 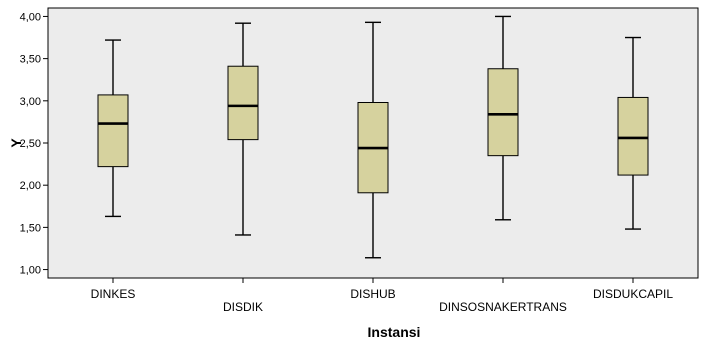 I want to click on x-category-label: DISDIK, so click(x=243, y=307).